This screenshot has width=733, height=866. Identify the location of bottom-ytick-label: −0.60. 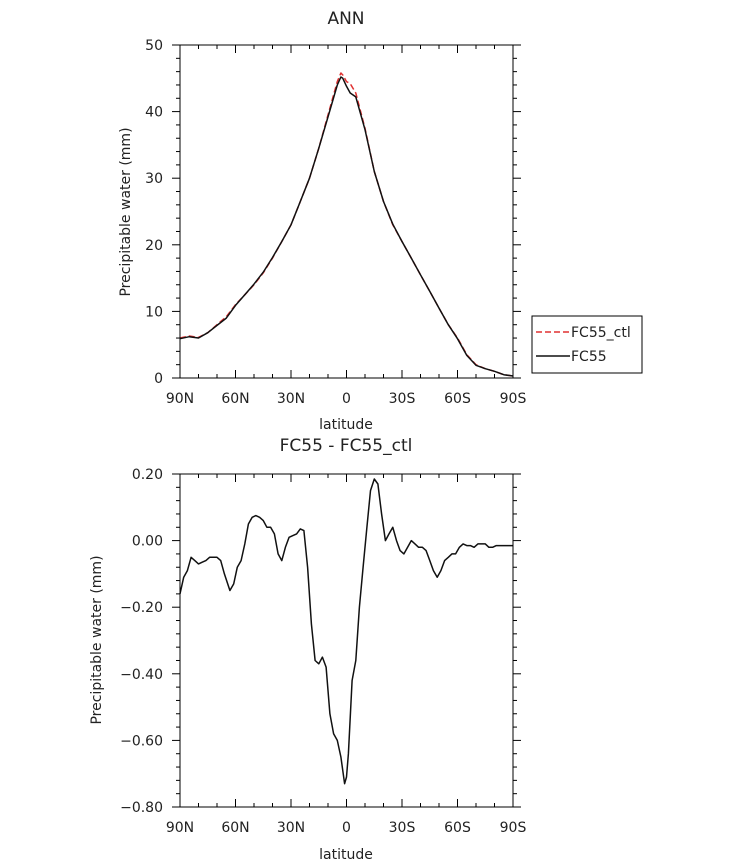
(141, 741).